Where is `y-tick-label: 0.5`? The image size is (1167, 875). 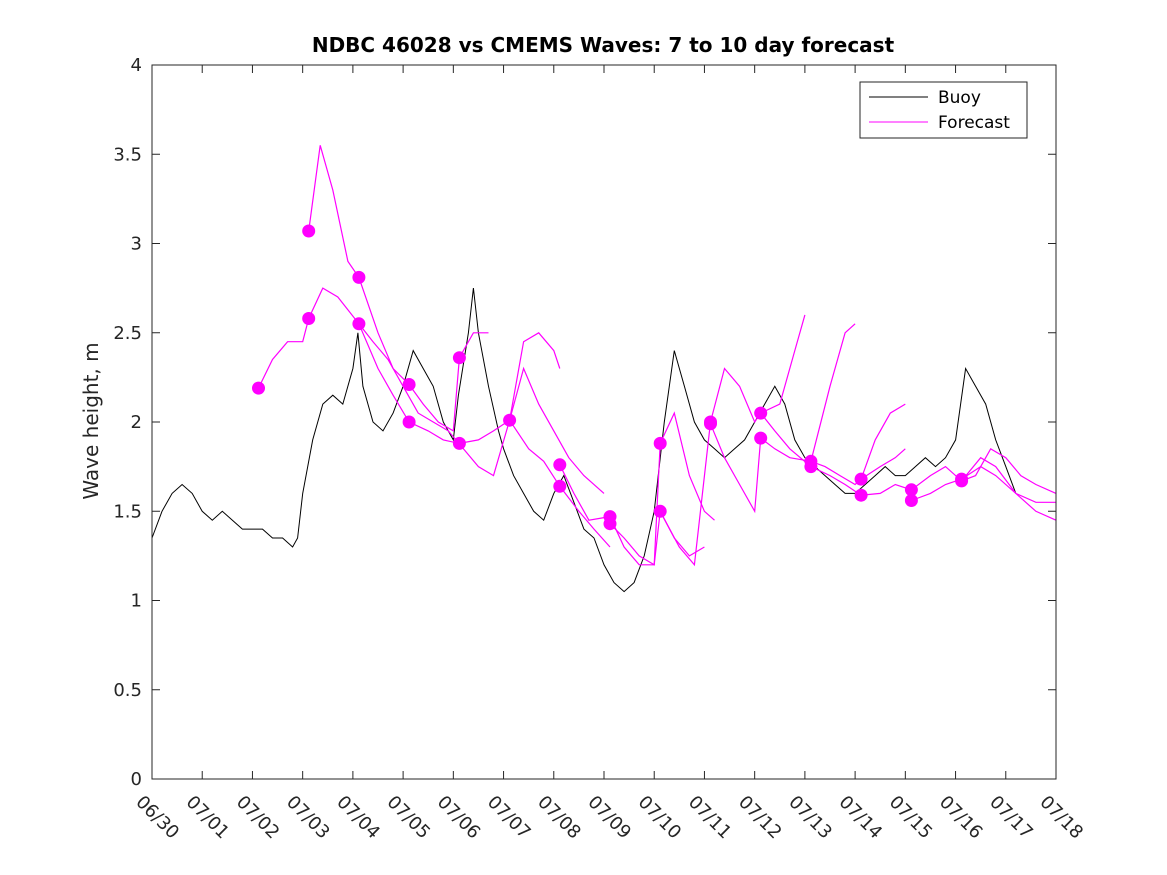 y-tick-label: 0.5 is located at coordinates (127, 690).